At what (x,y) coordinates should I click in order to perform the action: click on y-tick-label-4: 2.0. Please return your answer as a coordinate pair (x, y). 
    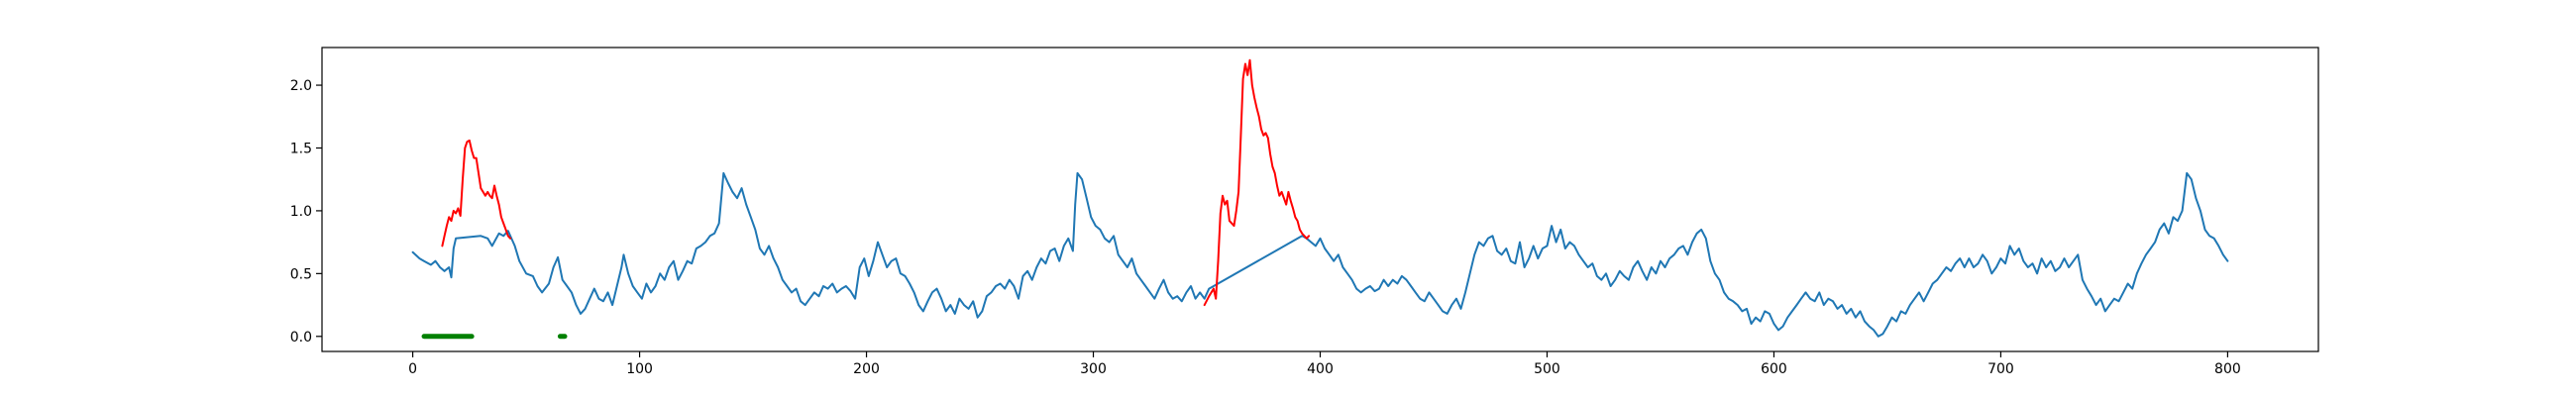
    Looking at the image, I should click on (301, 86).